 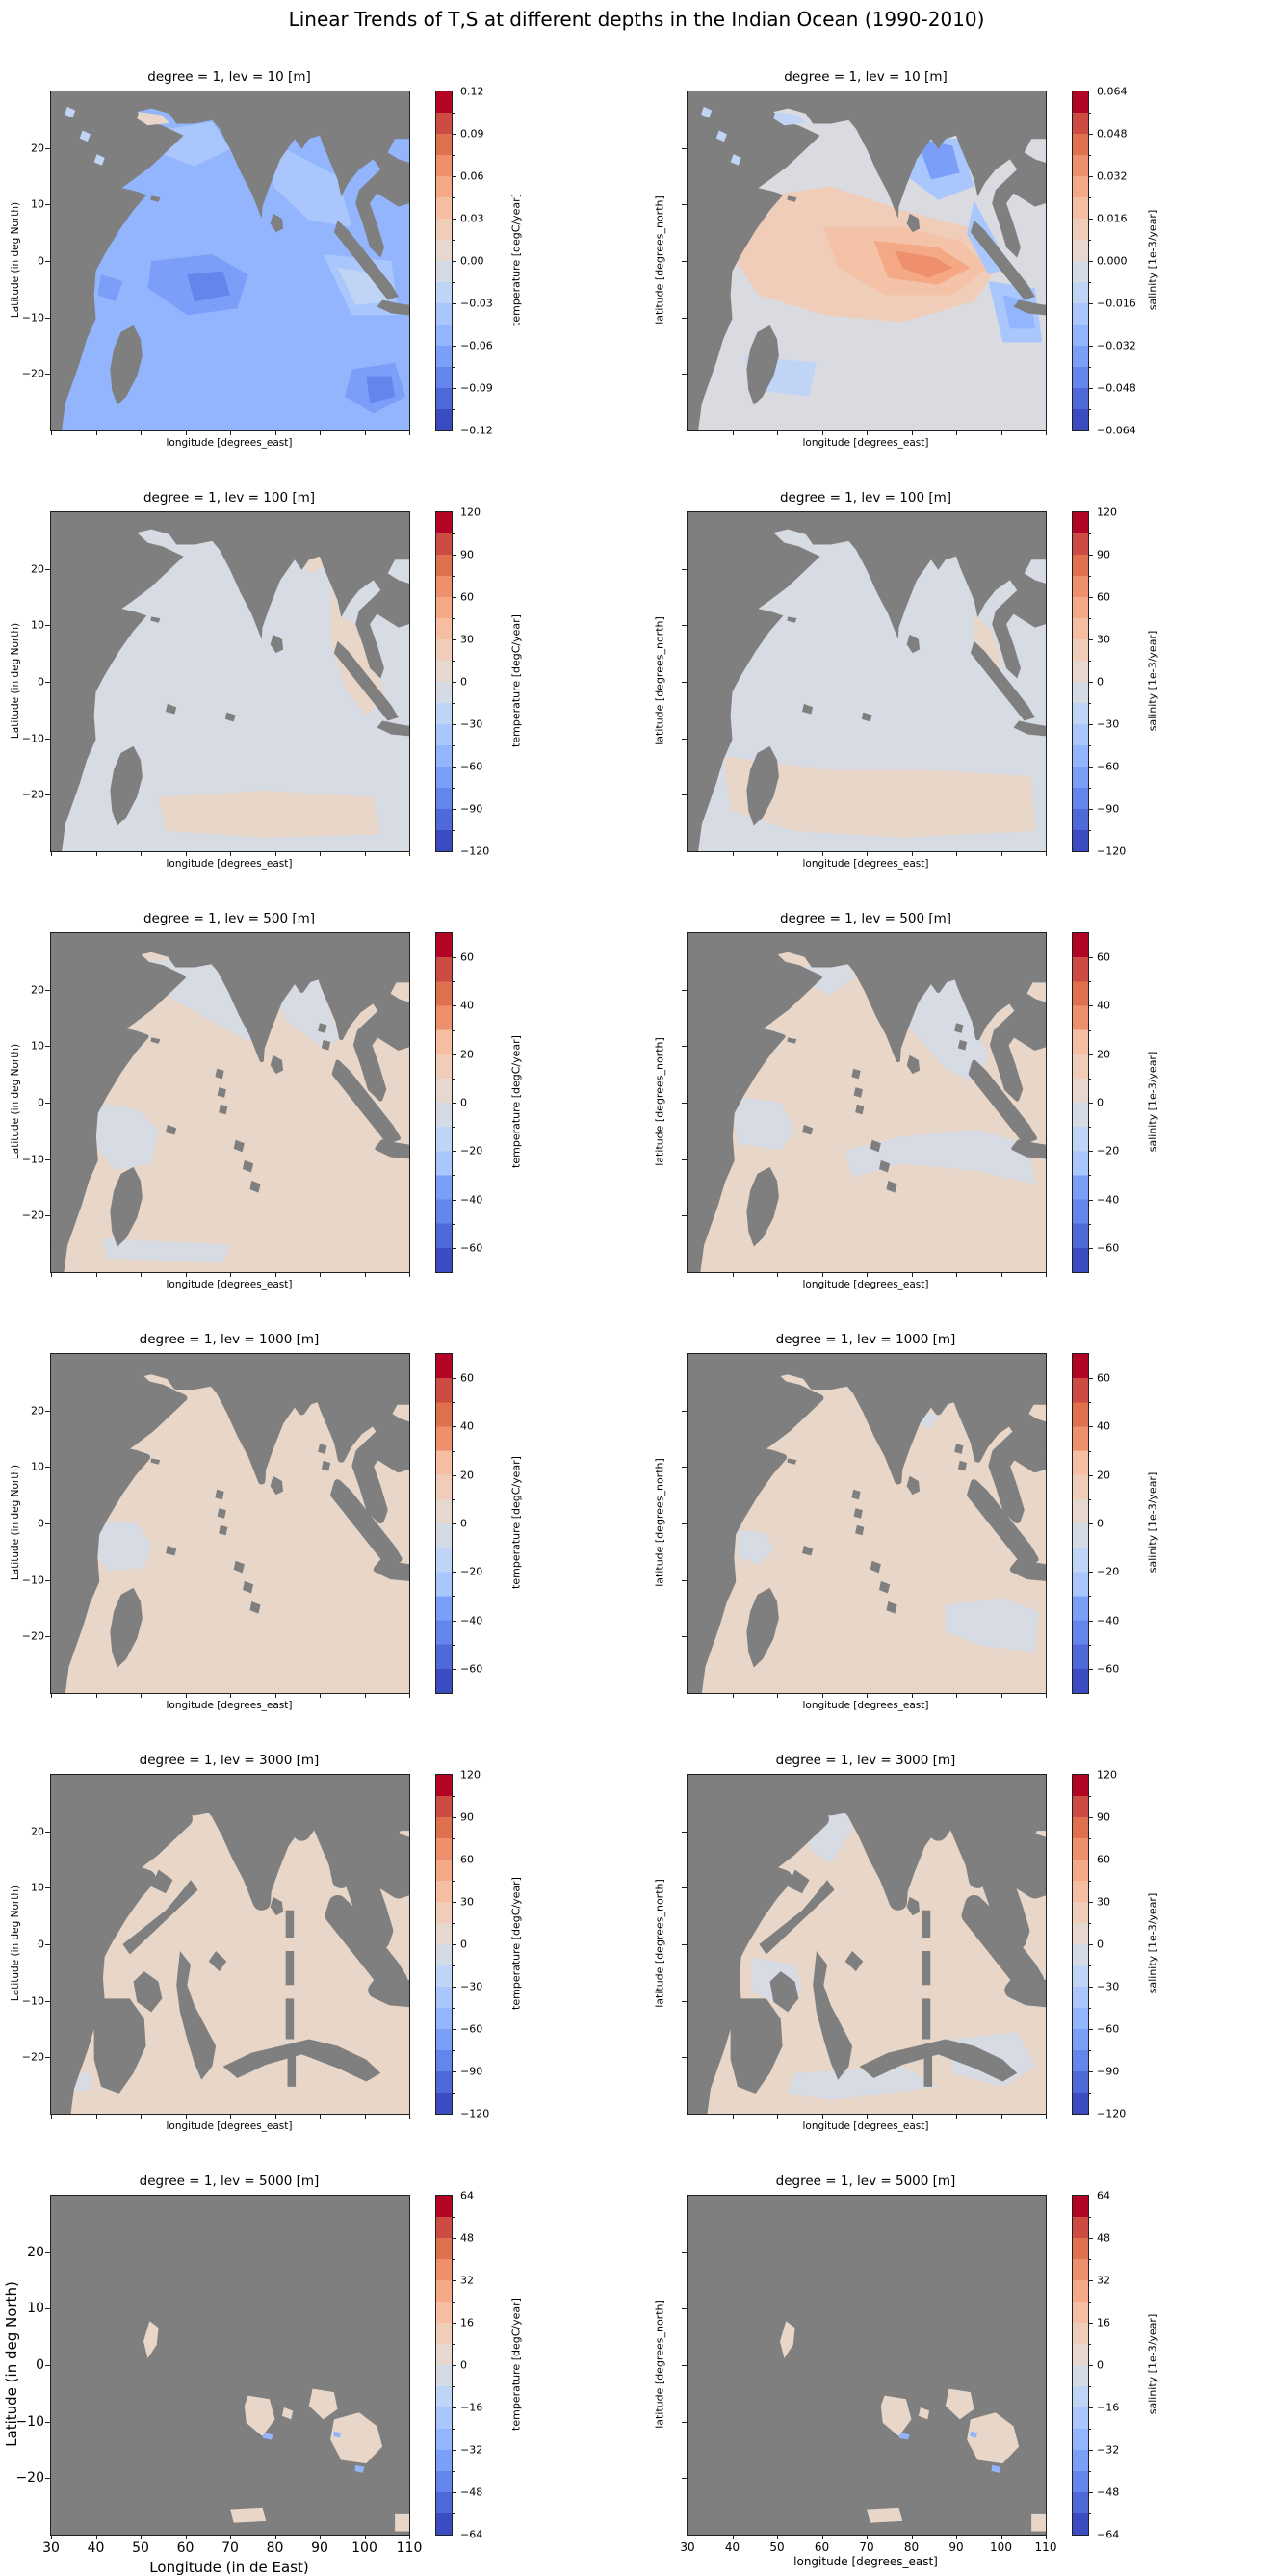 I want to click on x-axis-label: Longitude (in de East), so click(x=229, y=2567).